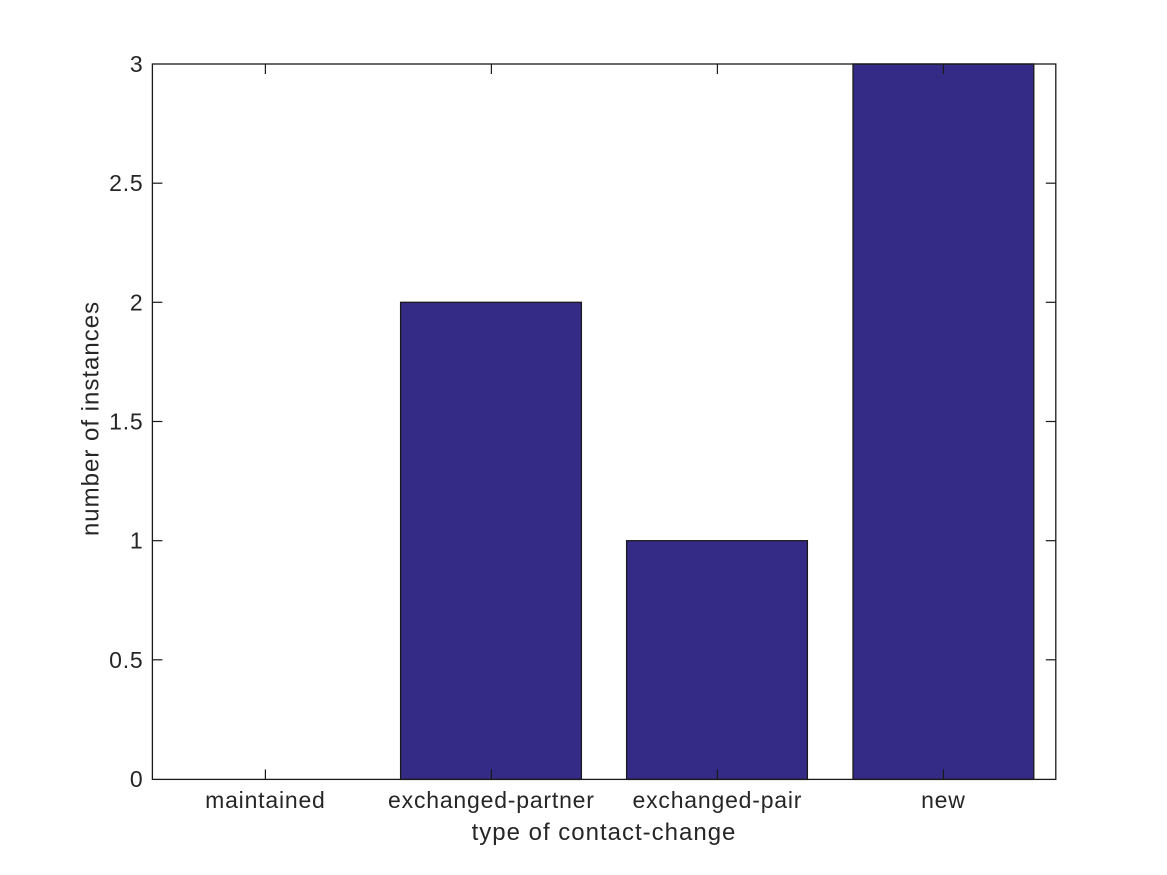 This screenshot has height=875, width=1167. What do you see at coordinates (137, 302) in the screenshot?
I see `svg-text: 2` at bounding box center [137, 302].